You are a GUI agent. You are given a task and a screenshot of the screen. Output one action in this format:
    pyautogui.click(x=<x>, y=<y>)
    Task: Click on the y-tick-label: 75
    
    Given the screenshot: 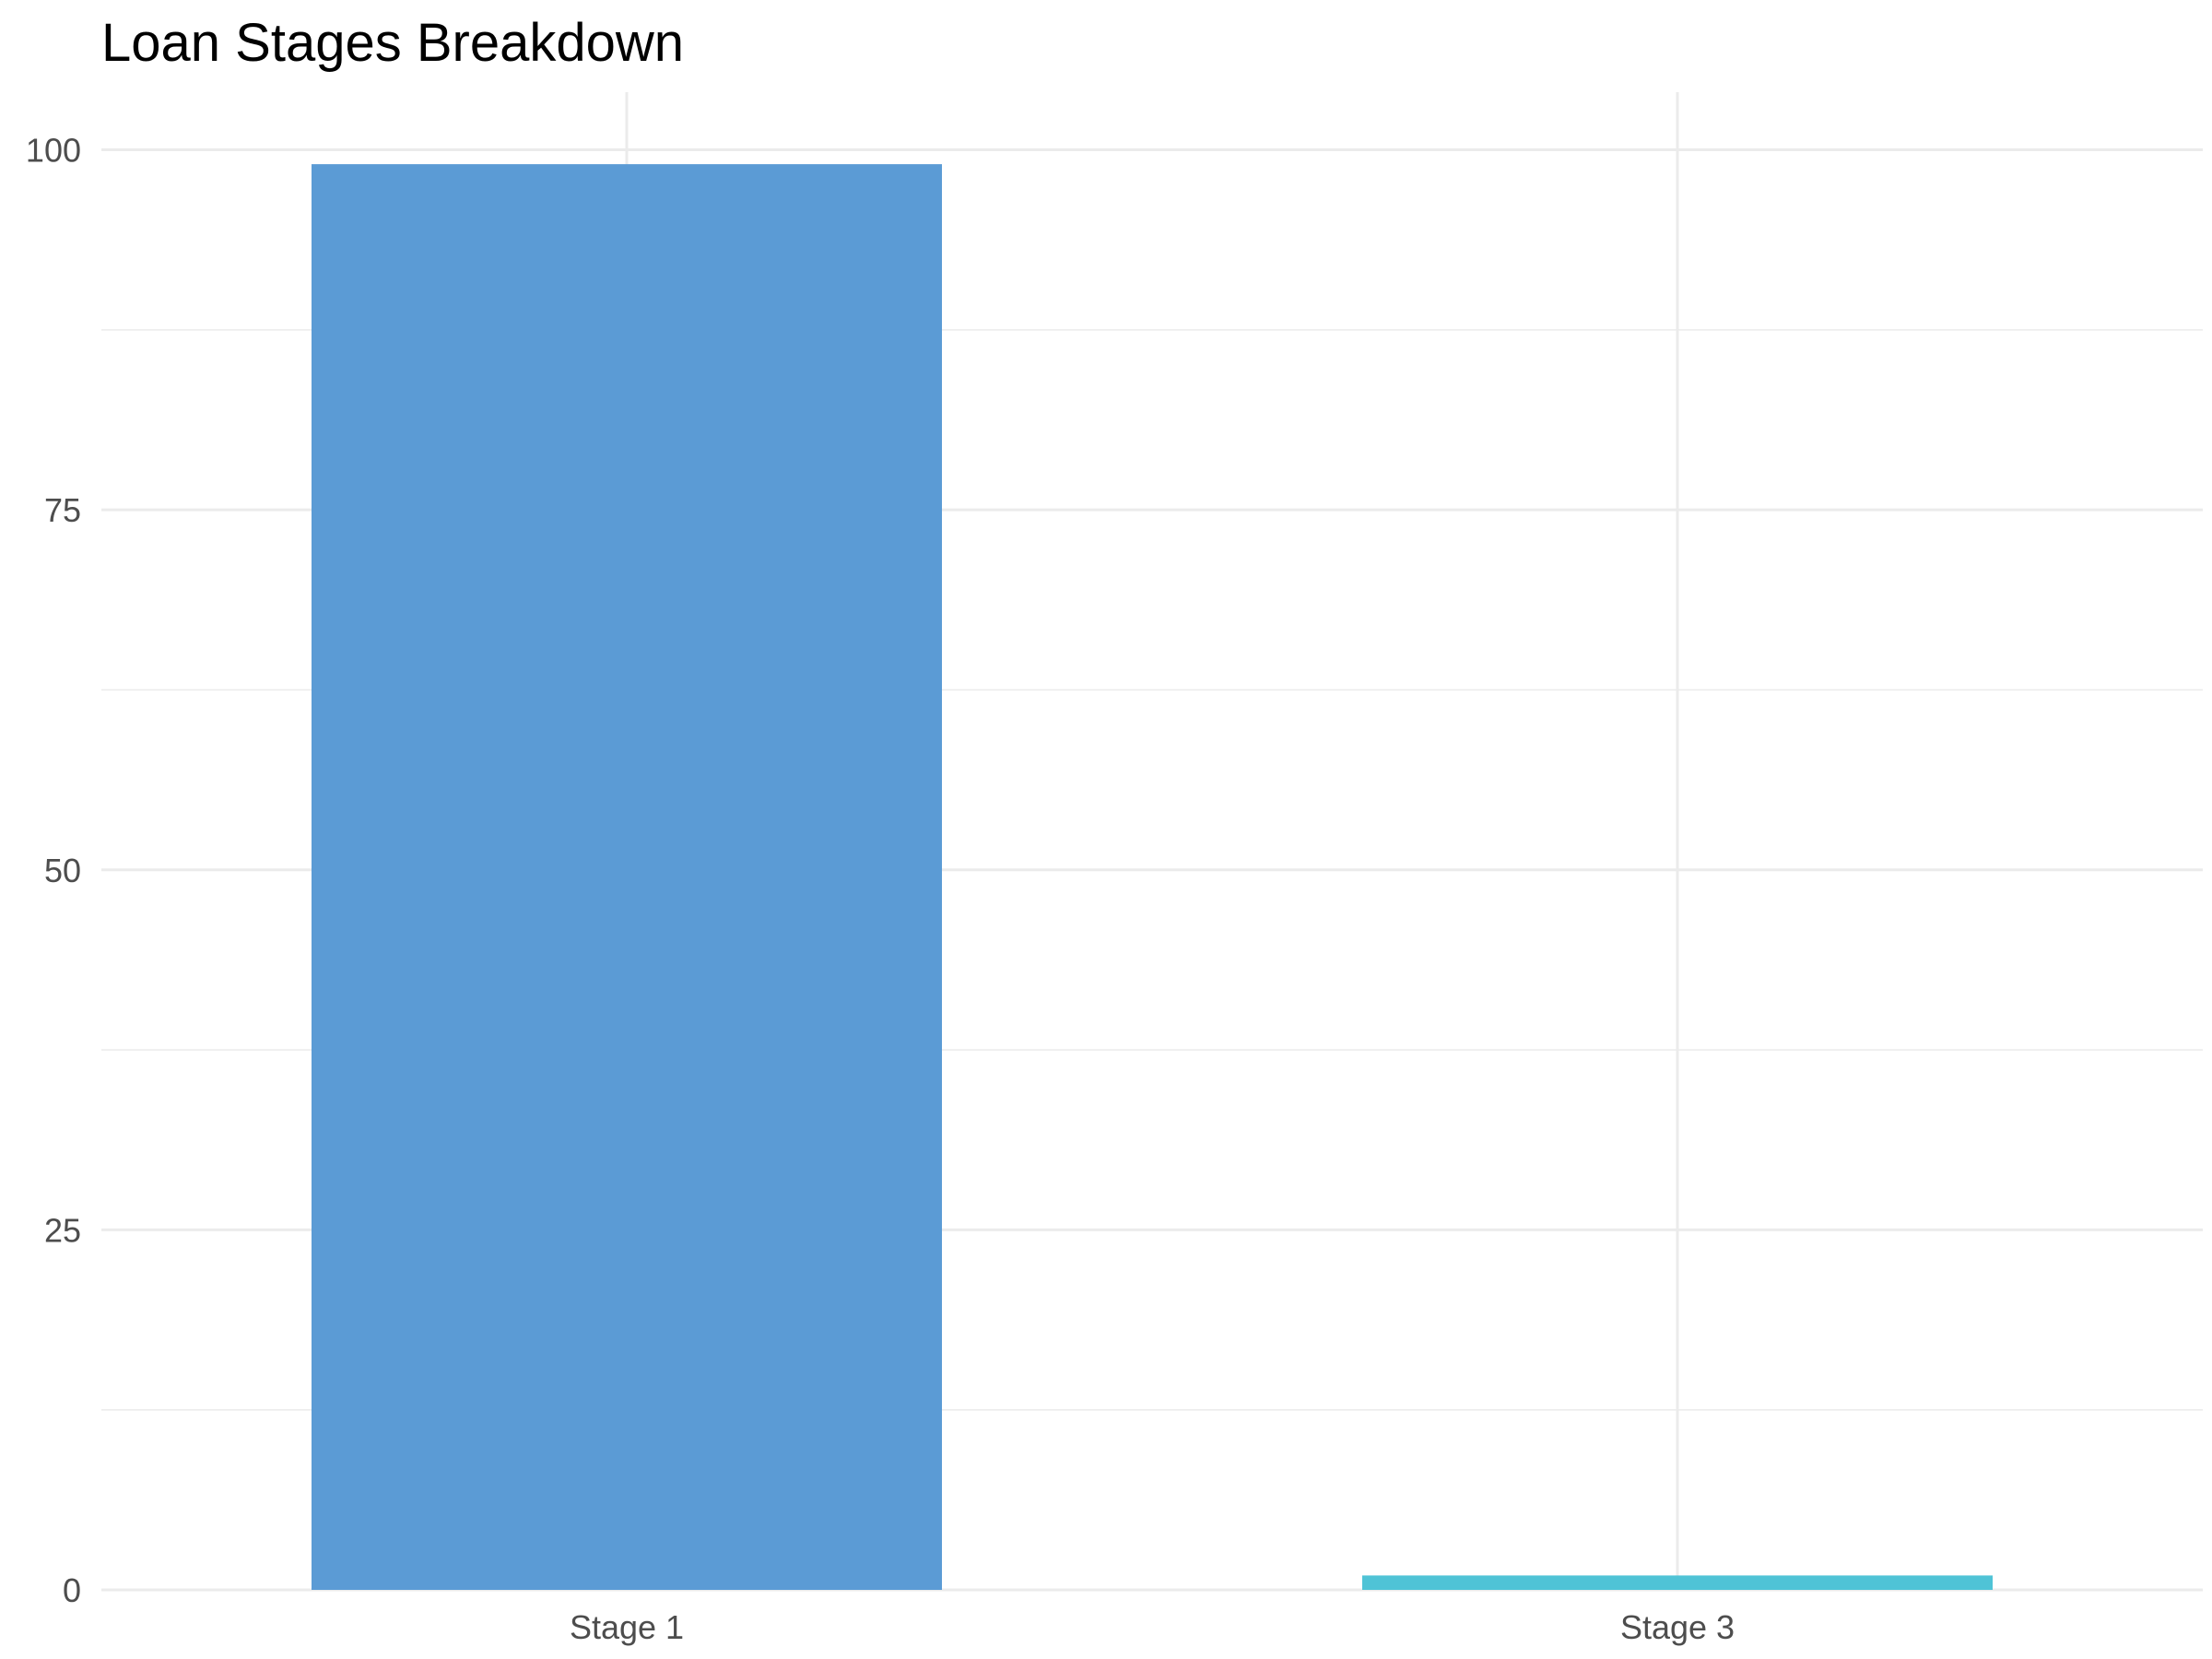 What is the action you would take?
    pyautogui.click(x=62, y=510)
    